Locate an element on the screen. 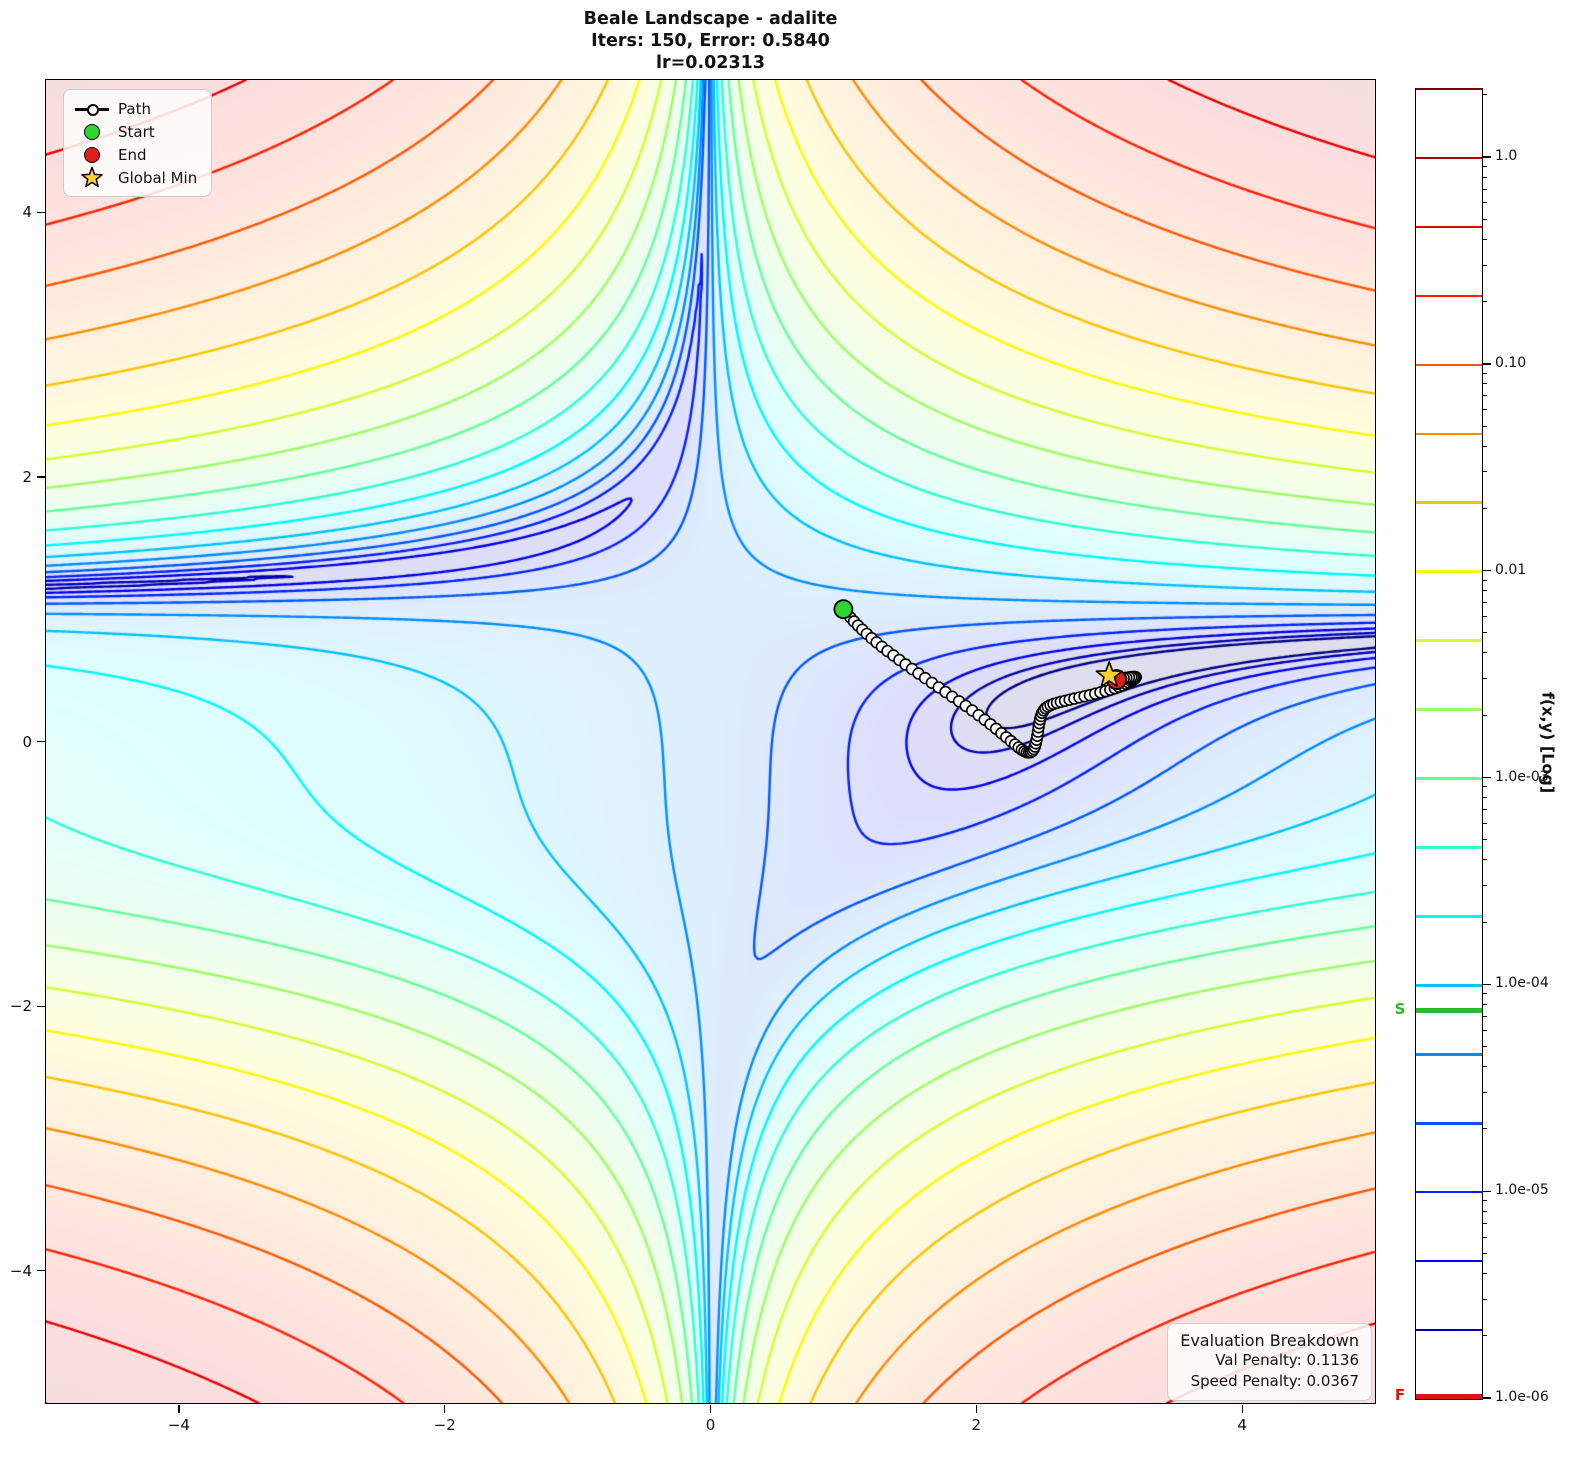 This screenshot has width=1580, height=1457. colorbar-start-value-line is located at coordinates (1449, 1010).